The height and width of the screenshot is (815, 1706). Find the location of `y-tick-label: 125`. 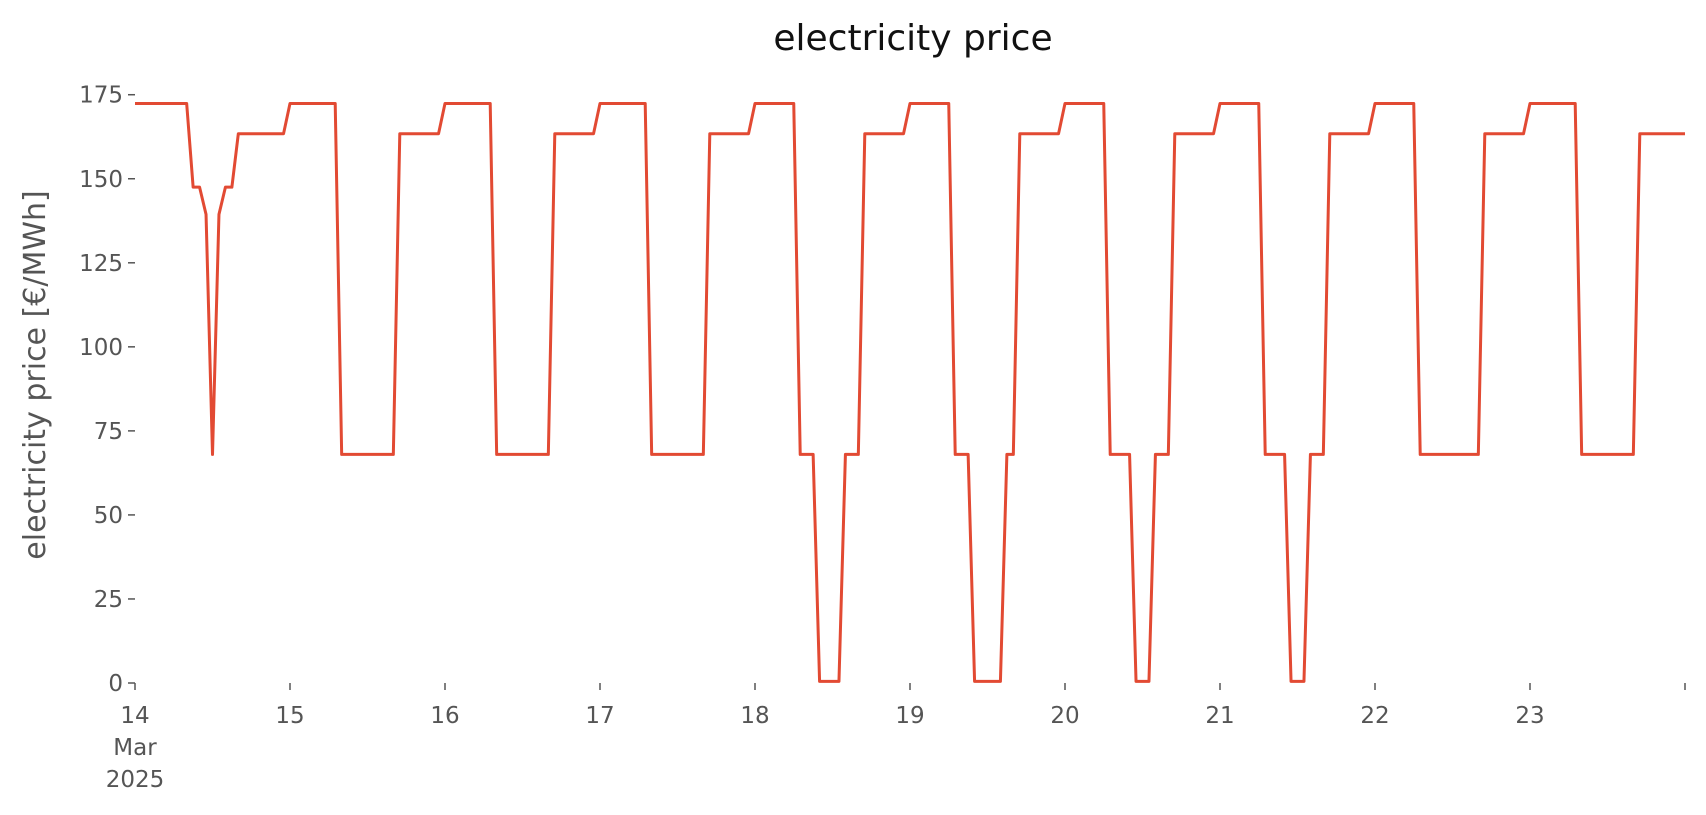

y-tick-label: 125 is located at coordinates (101, 264).